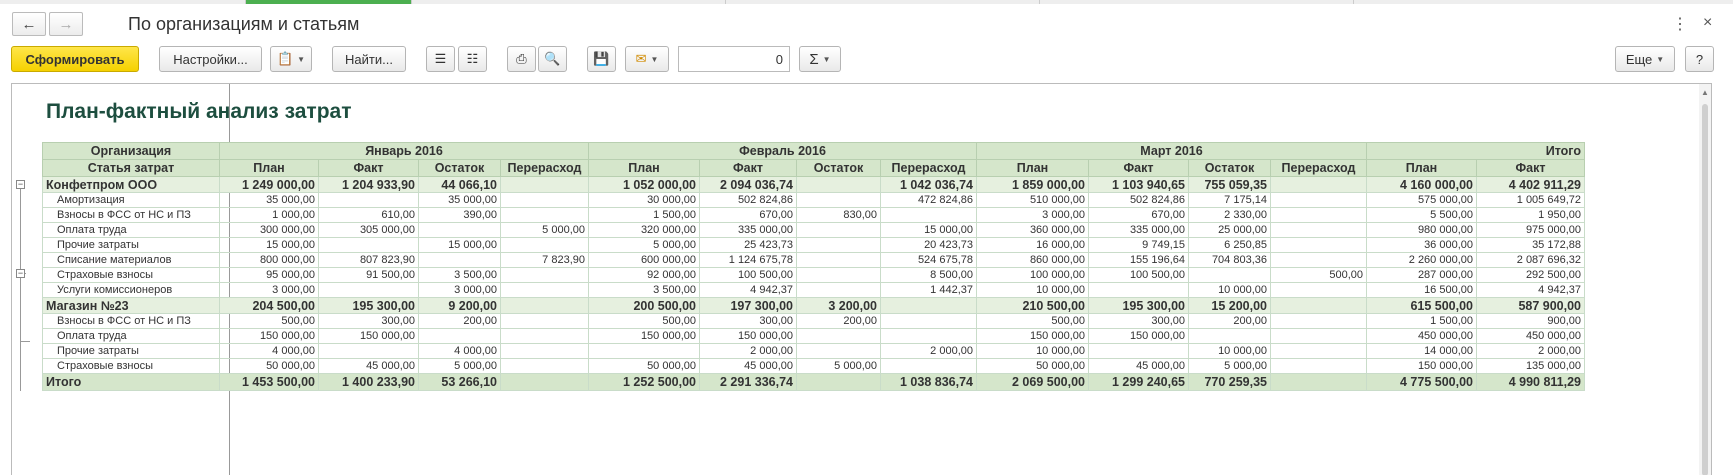 The image size is (1733, 475). What do you see at coordinates (131, 336) in the screenshot?
I see `row-label: Оплата труда` at bounding box center [131, 336].